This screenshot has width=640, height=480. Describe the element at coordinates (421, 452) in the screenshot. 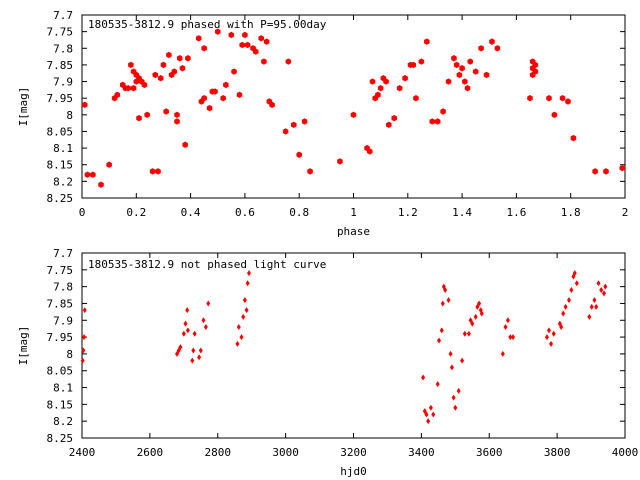

I see `x-tick-label: 3400` at that location.